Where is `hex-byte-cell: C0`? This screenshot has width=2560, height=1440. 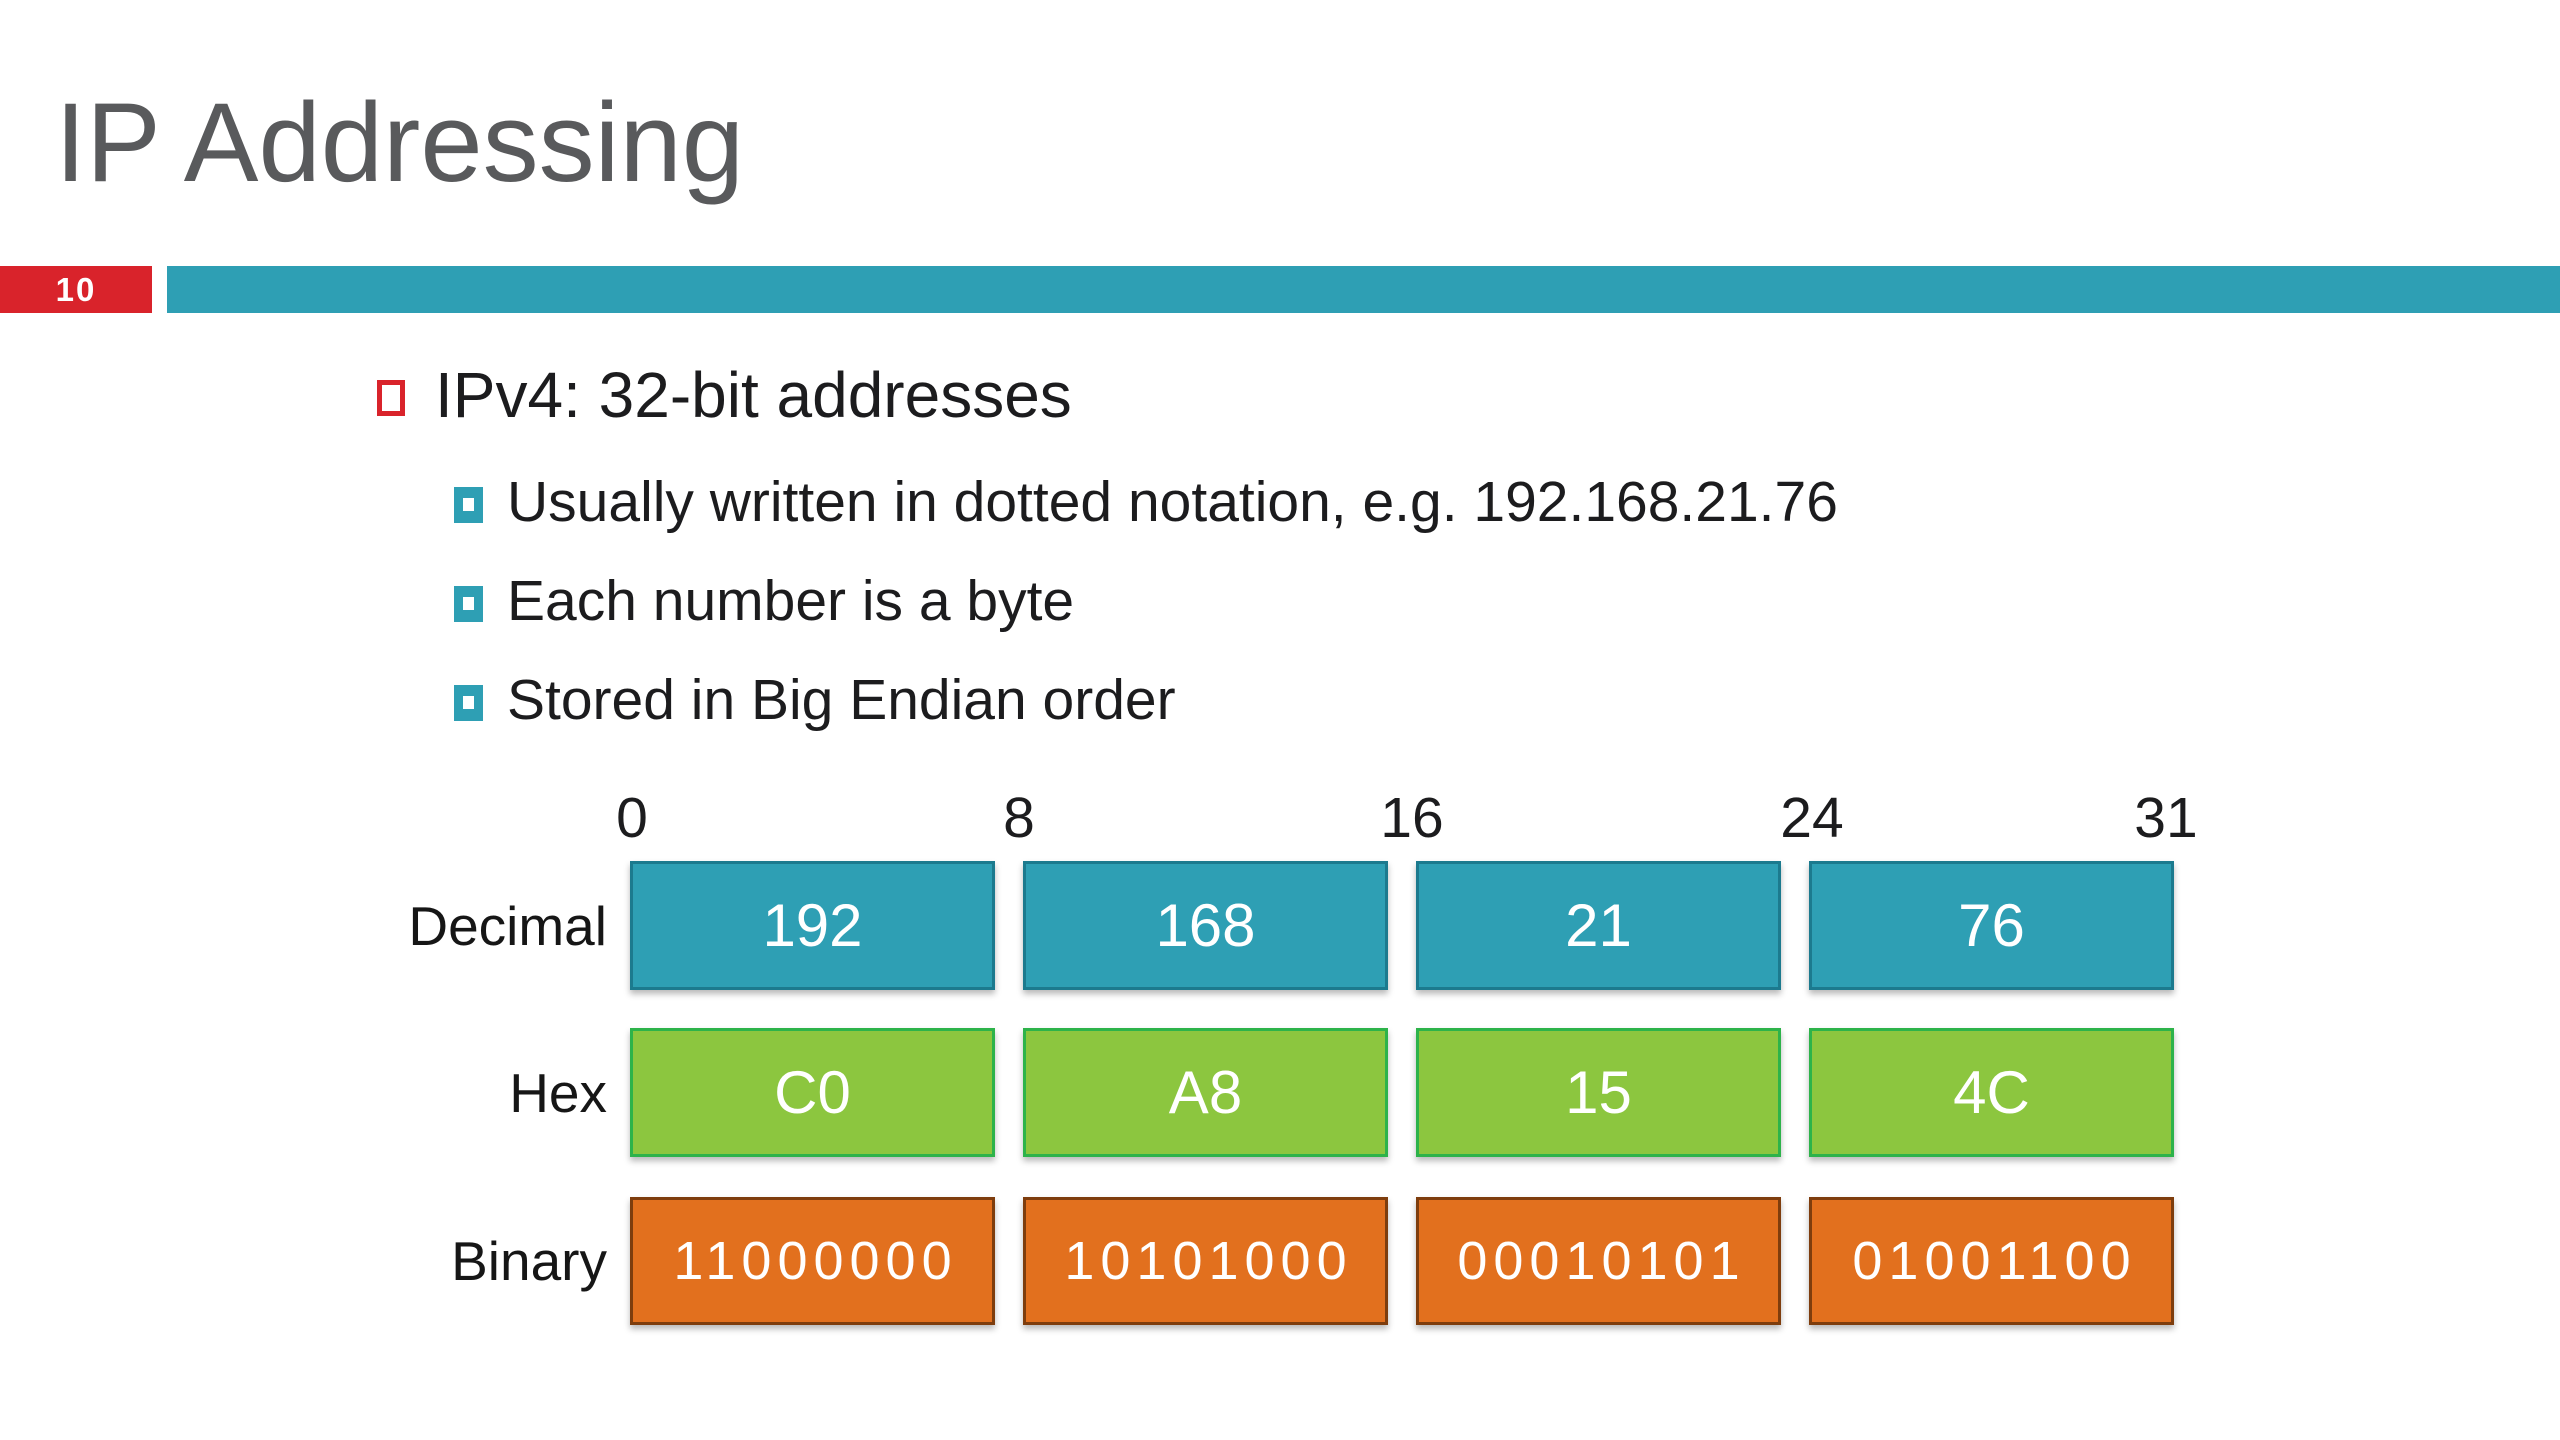
hex-byte-cell: C0 is located at coordinates (812, 1092).